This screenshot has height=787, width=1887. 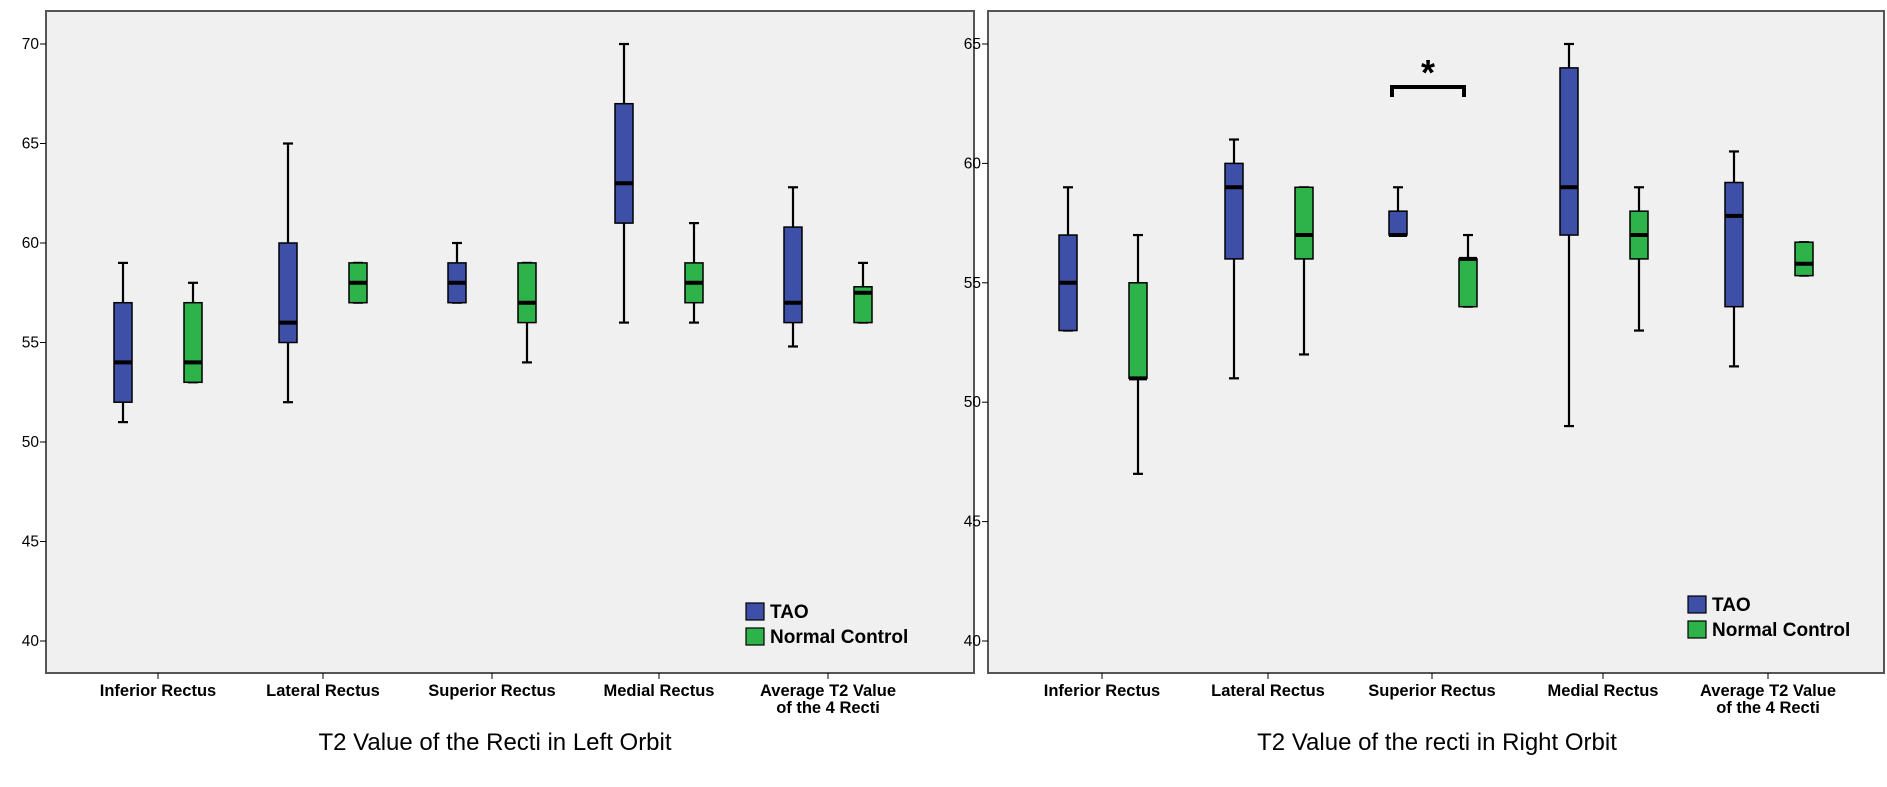 What do you see at coordinates (1437, 742) in the screenshot?
I see `x-axis-title: T2 Value of the recti in Right Orbit` at bounding box center [1437, 742].